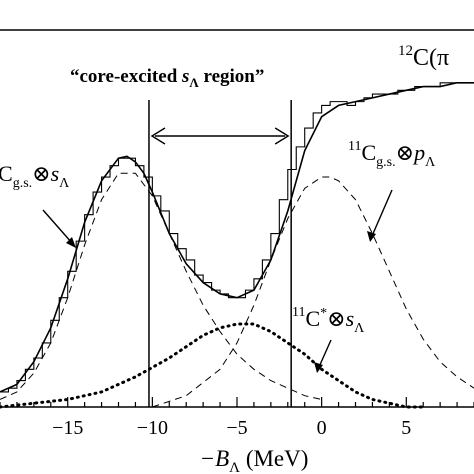  I want to click on arrow-excited-s-lambda, so click(325, 353).